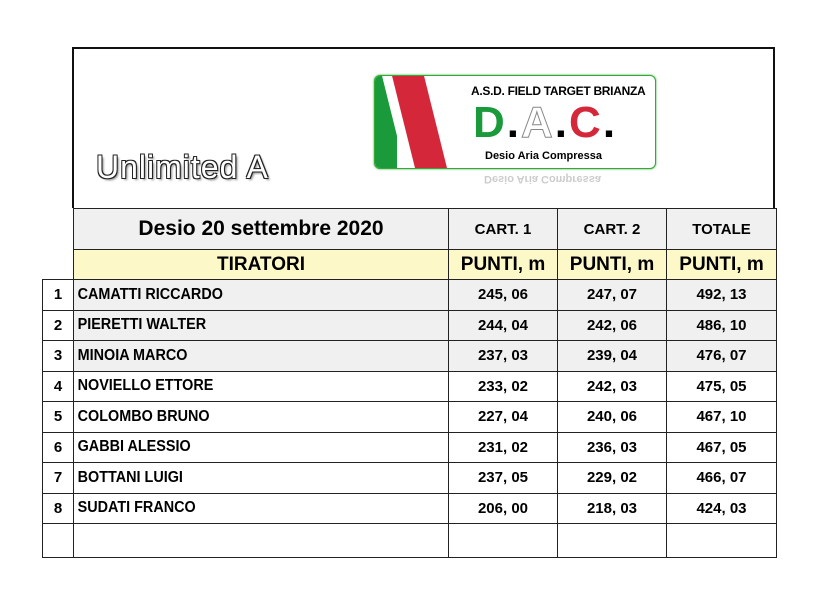 The width and height of the screenshot is (827, 608). I want to click on shooter-name: PIERETTI WALTER, so click(261, 325).